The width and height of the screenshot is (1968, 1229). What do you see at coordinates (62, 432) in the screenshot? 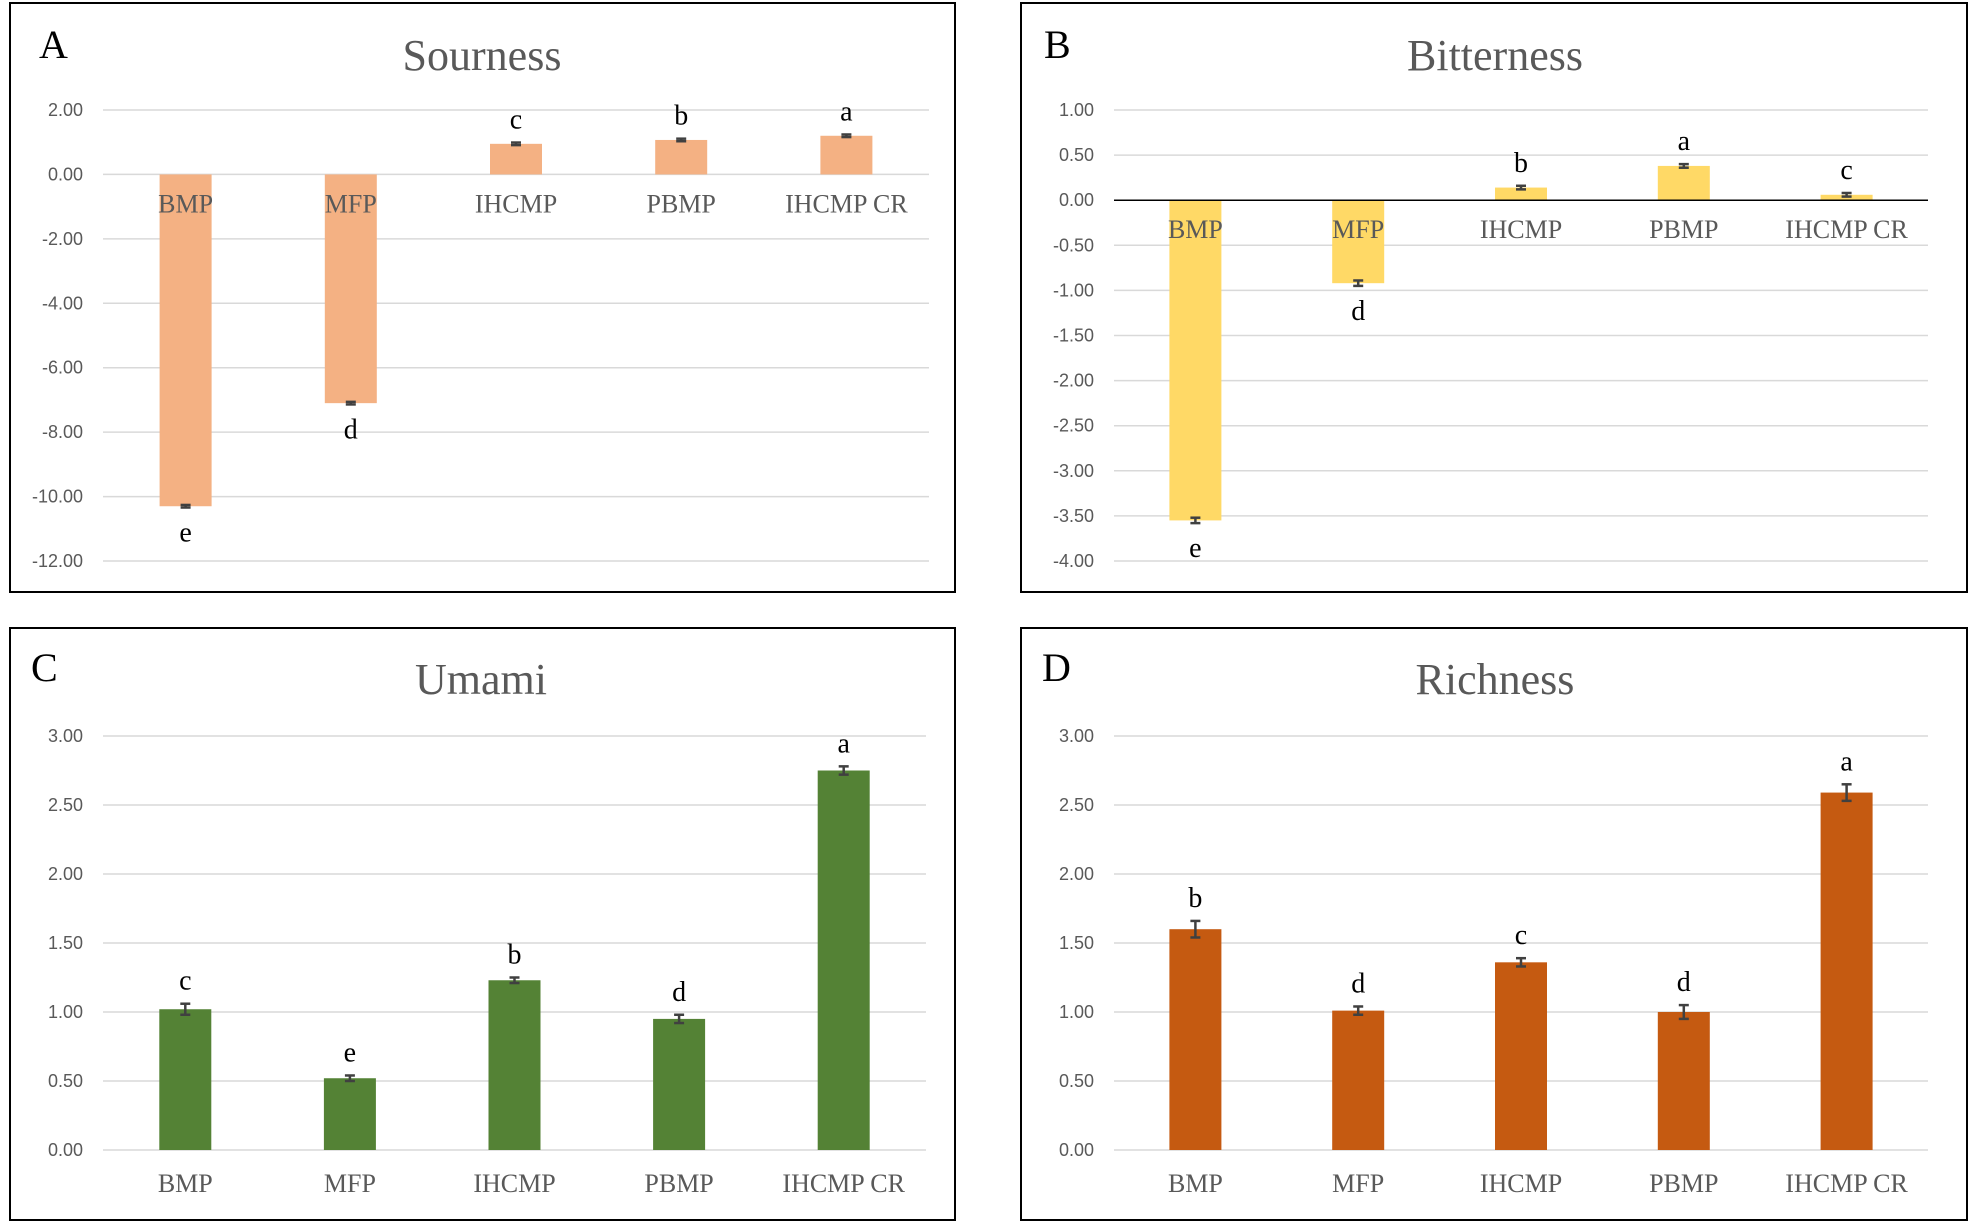
I see `y-tick-label: -8.00` at bounding box center [62, 432].